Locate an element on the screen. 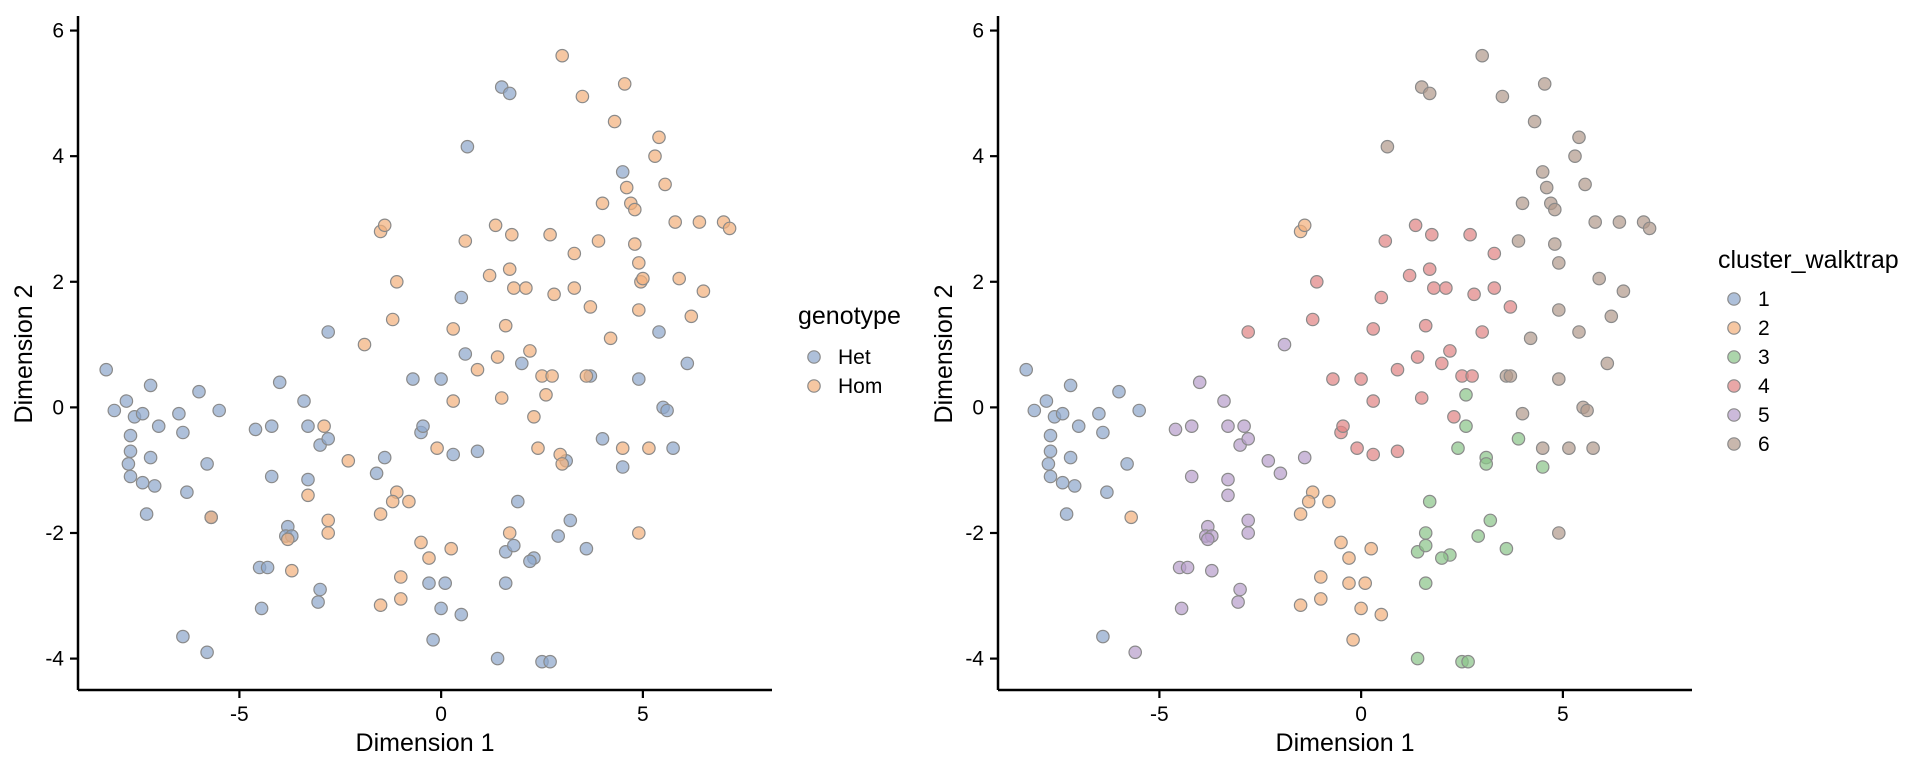  panel-1-y-tick-label: 2 is located at coordinates (58, 282).